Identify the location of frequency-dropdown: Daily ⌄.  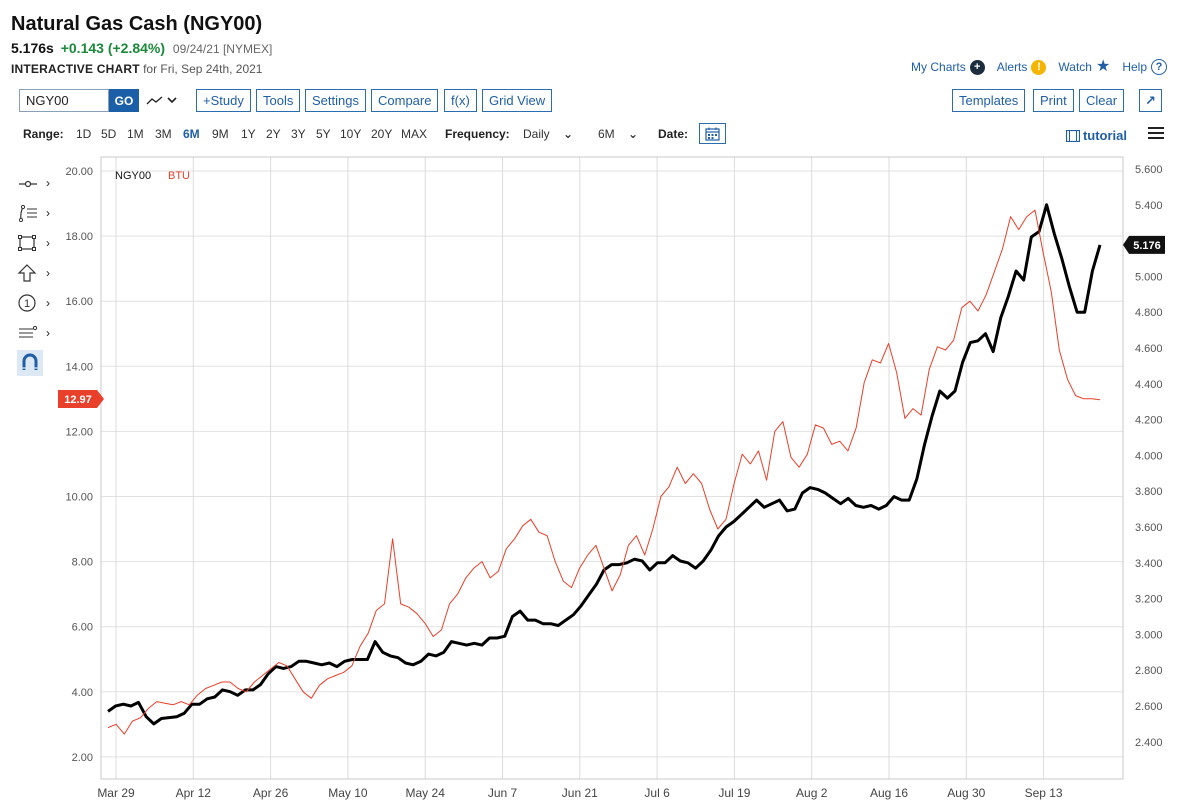
(548, 134).